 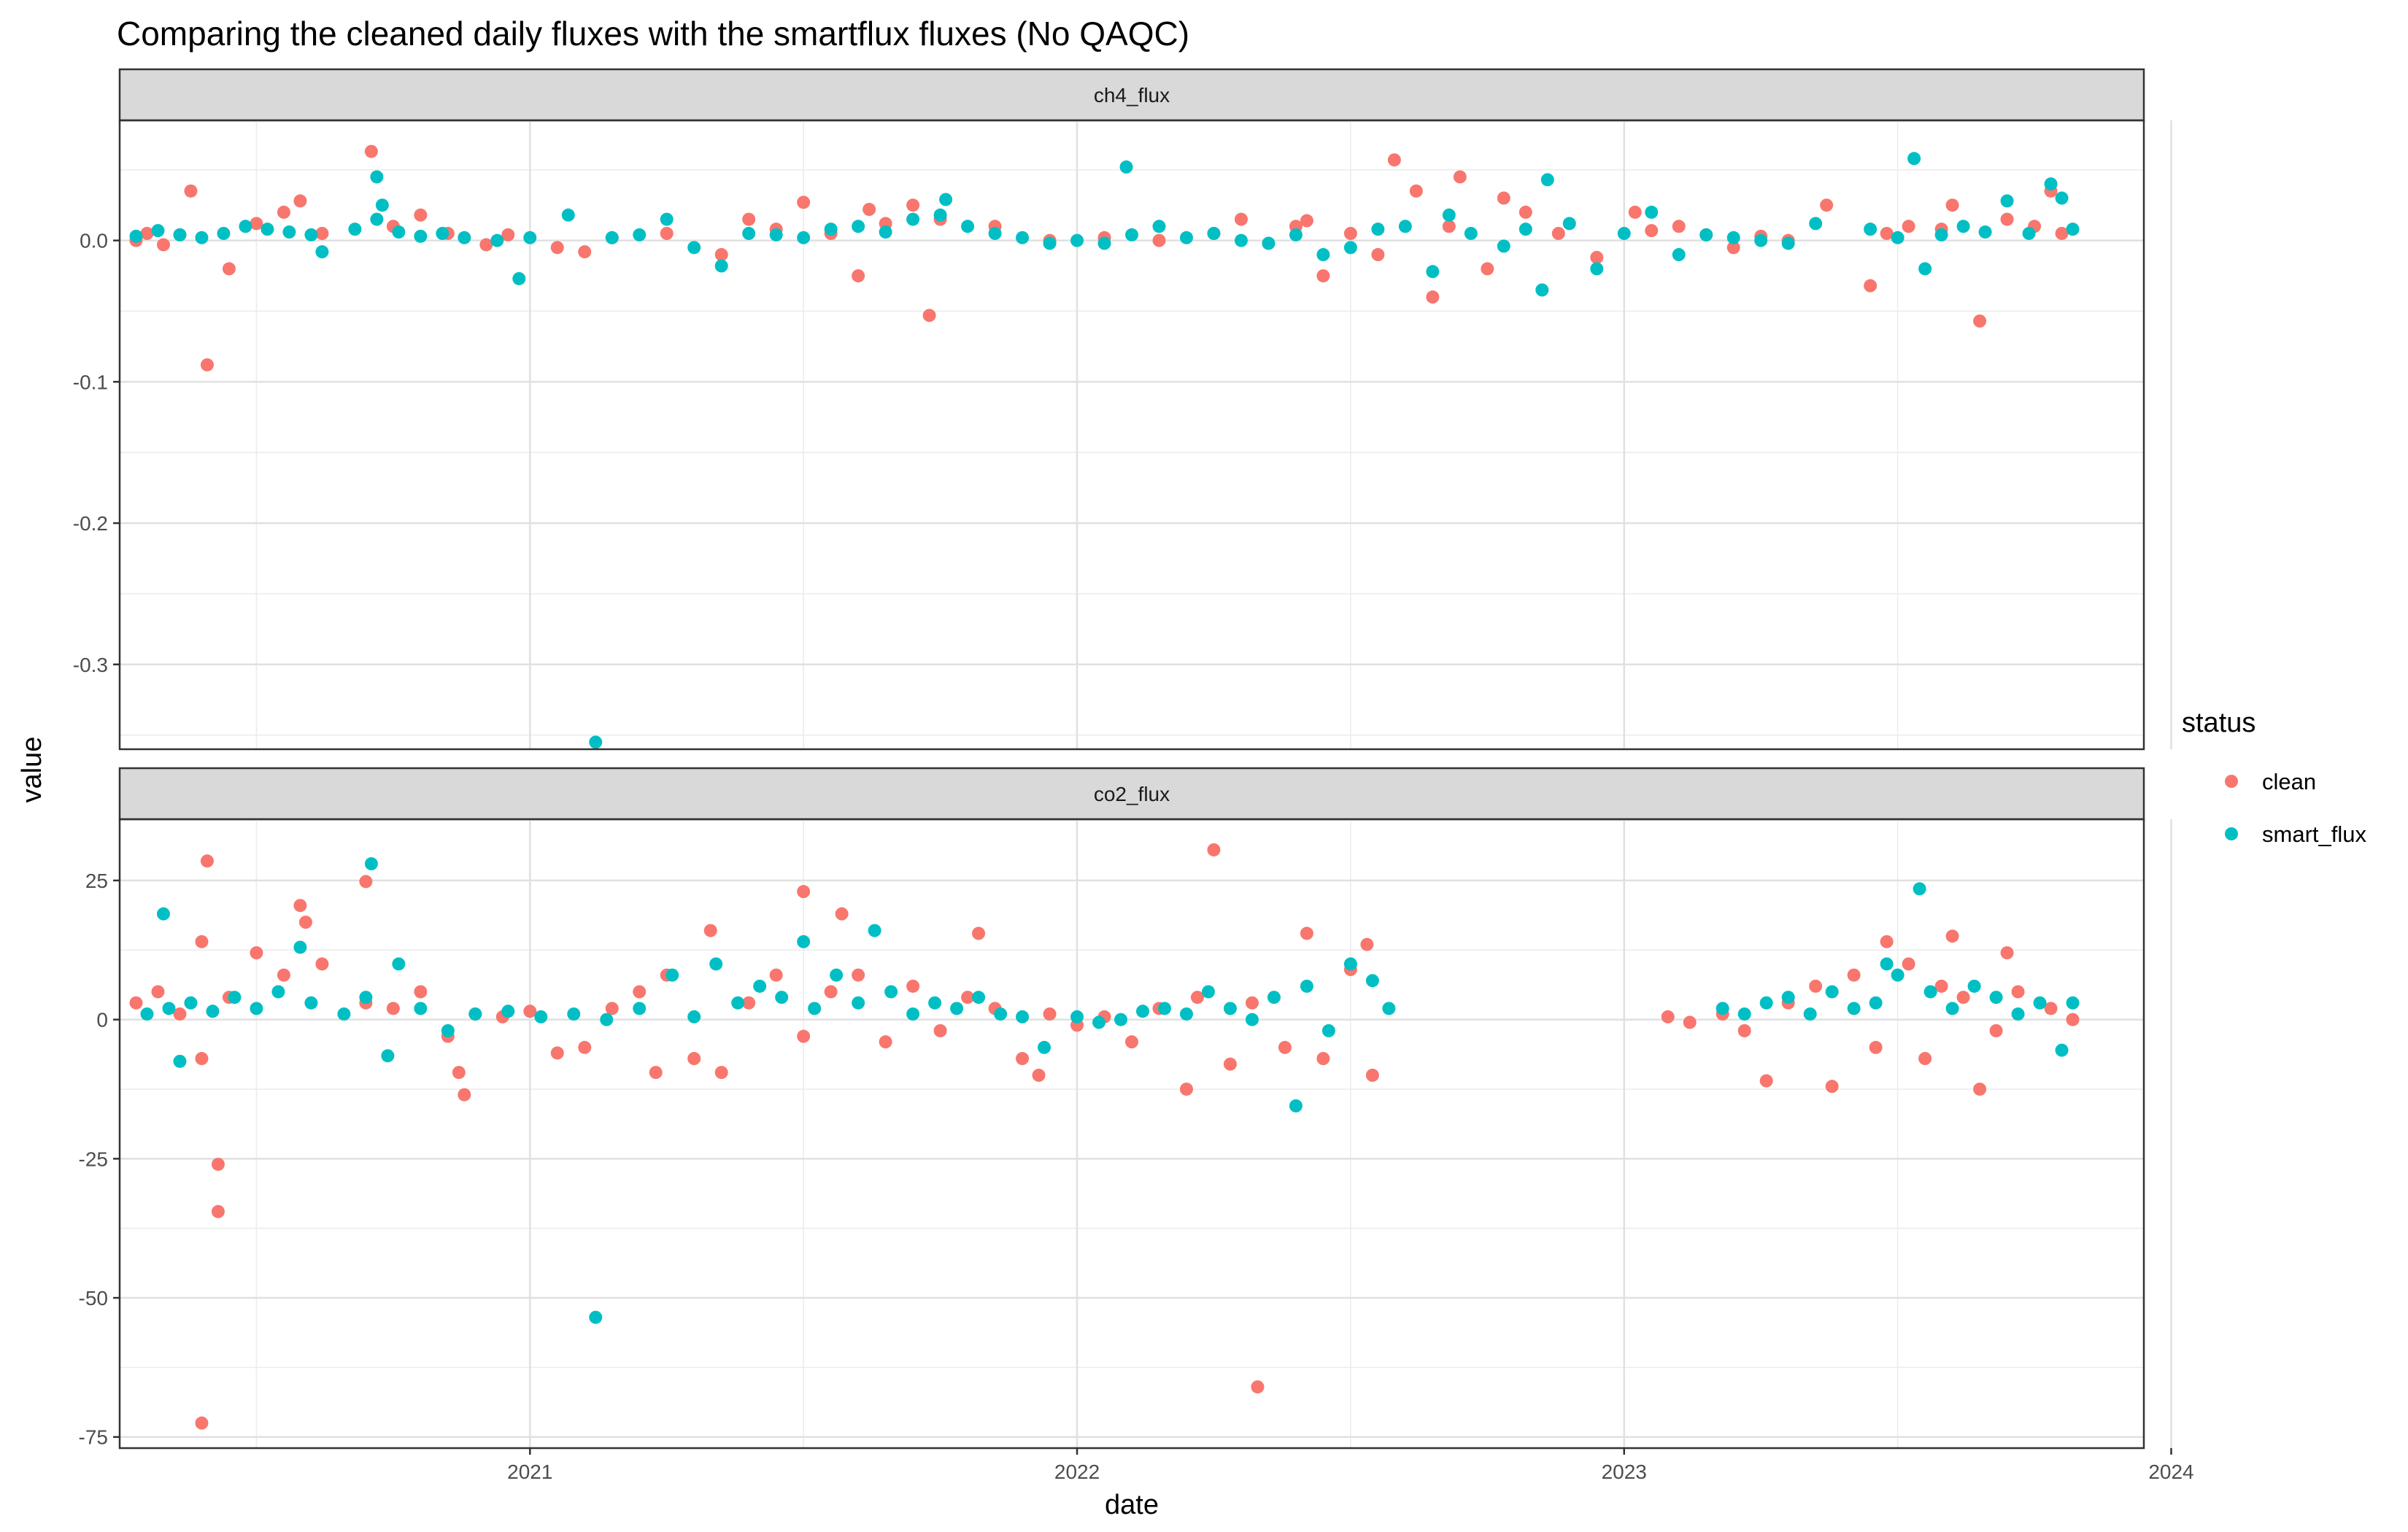 What do you see at coordinates (93, 1159) in the screenshot?
I see `y-tick-label: -25` at bounding box center [93, 1159].